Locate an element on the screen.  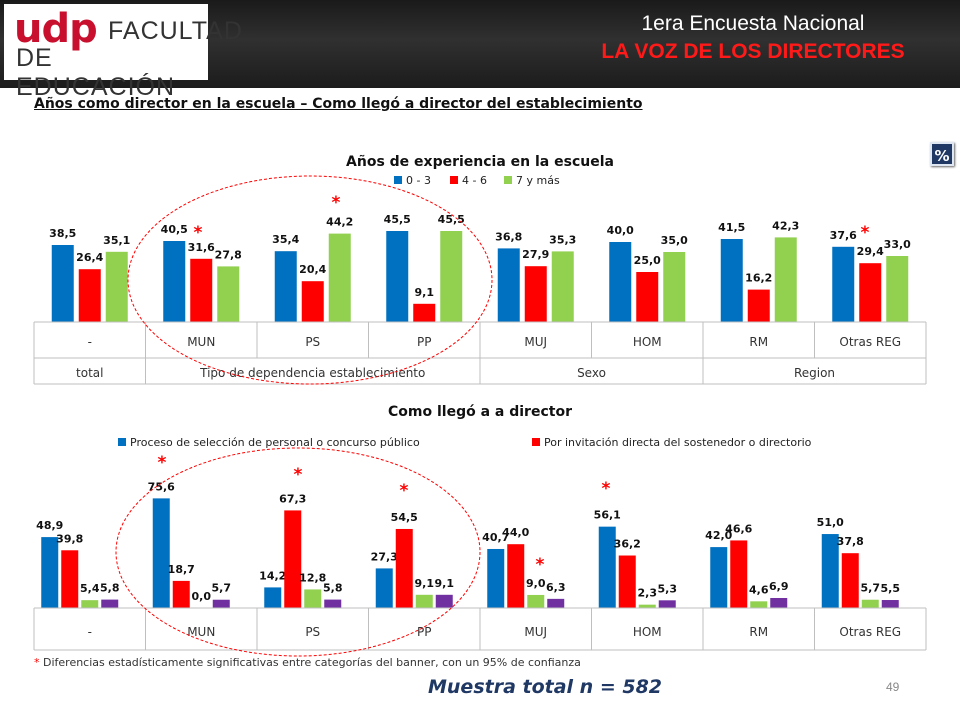
tick-label: MUJ is located at coordinates (535, 632).